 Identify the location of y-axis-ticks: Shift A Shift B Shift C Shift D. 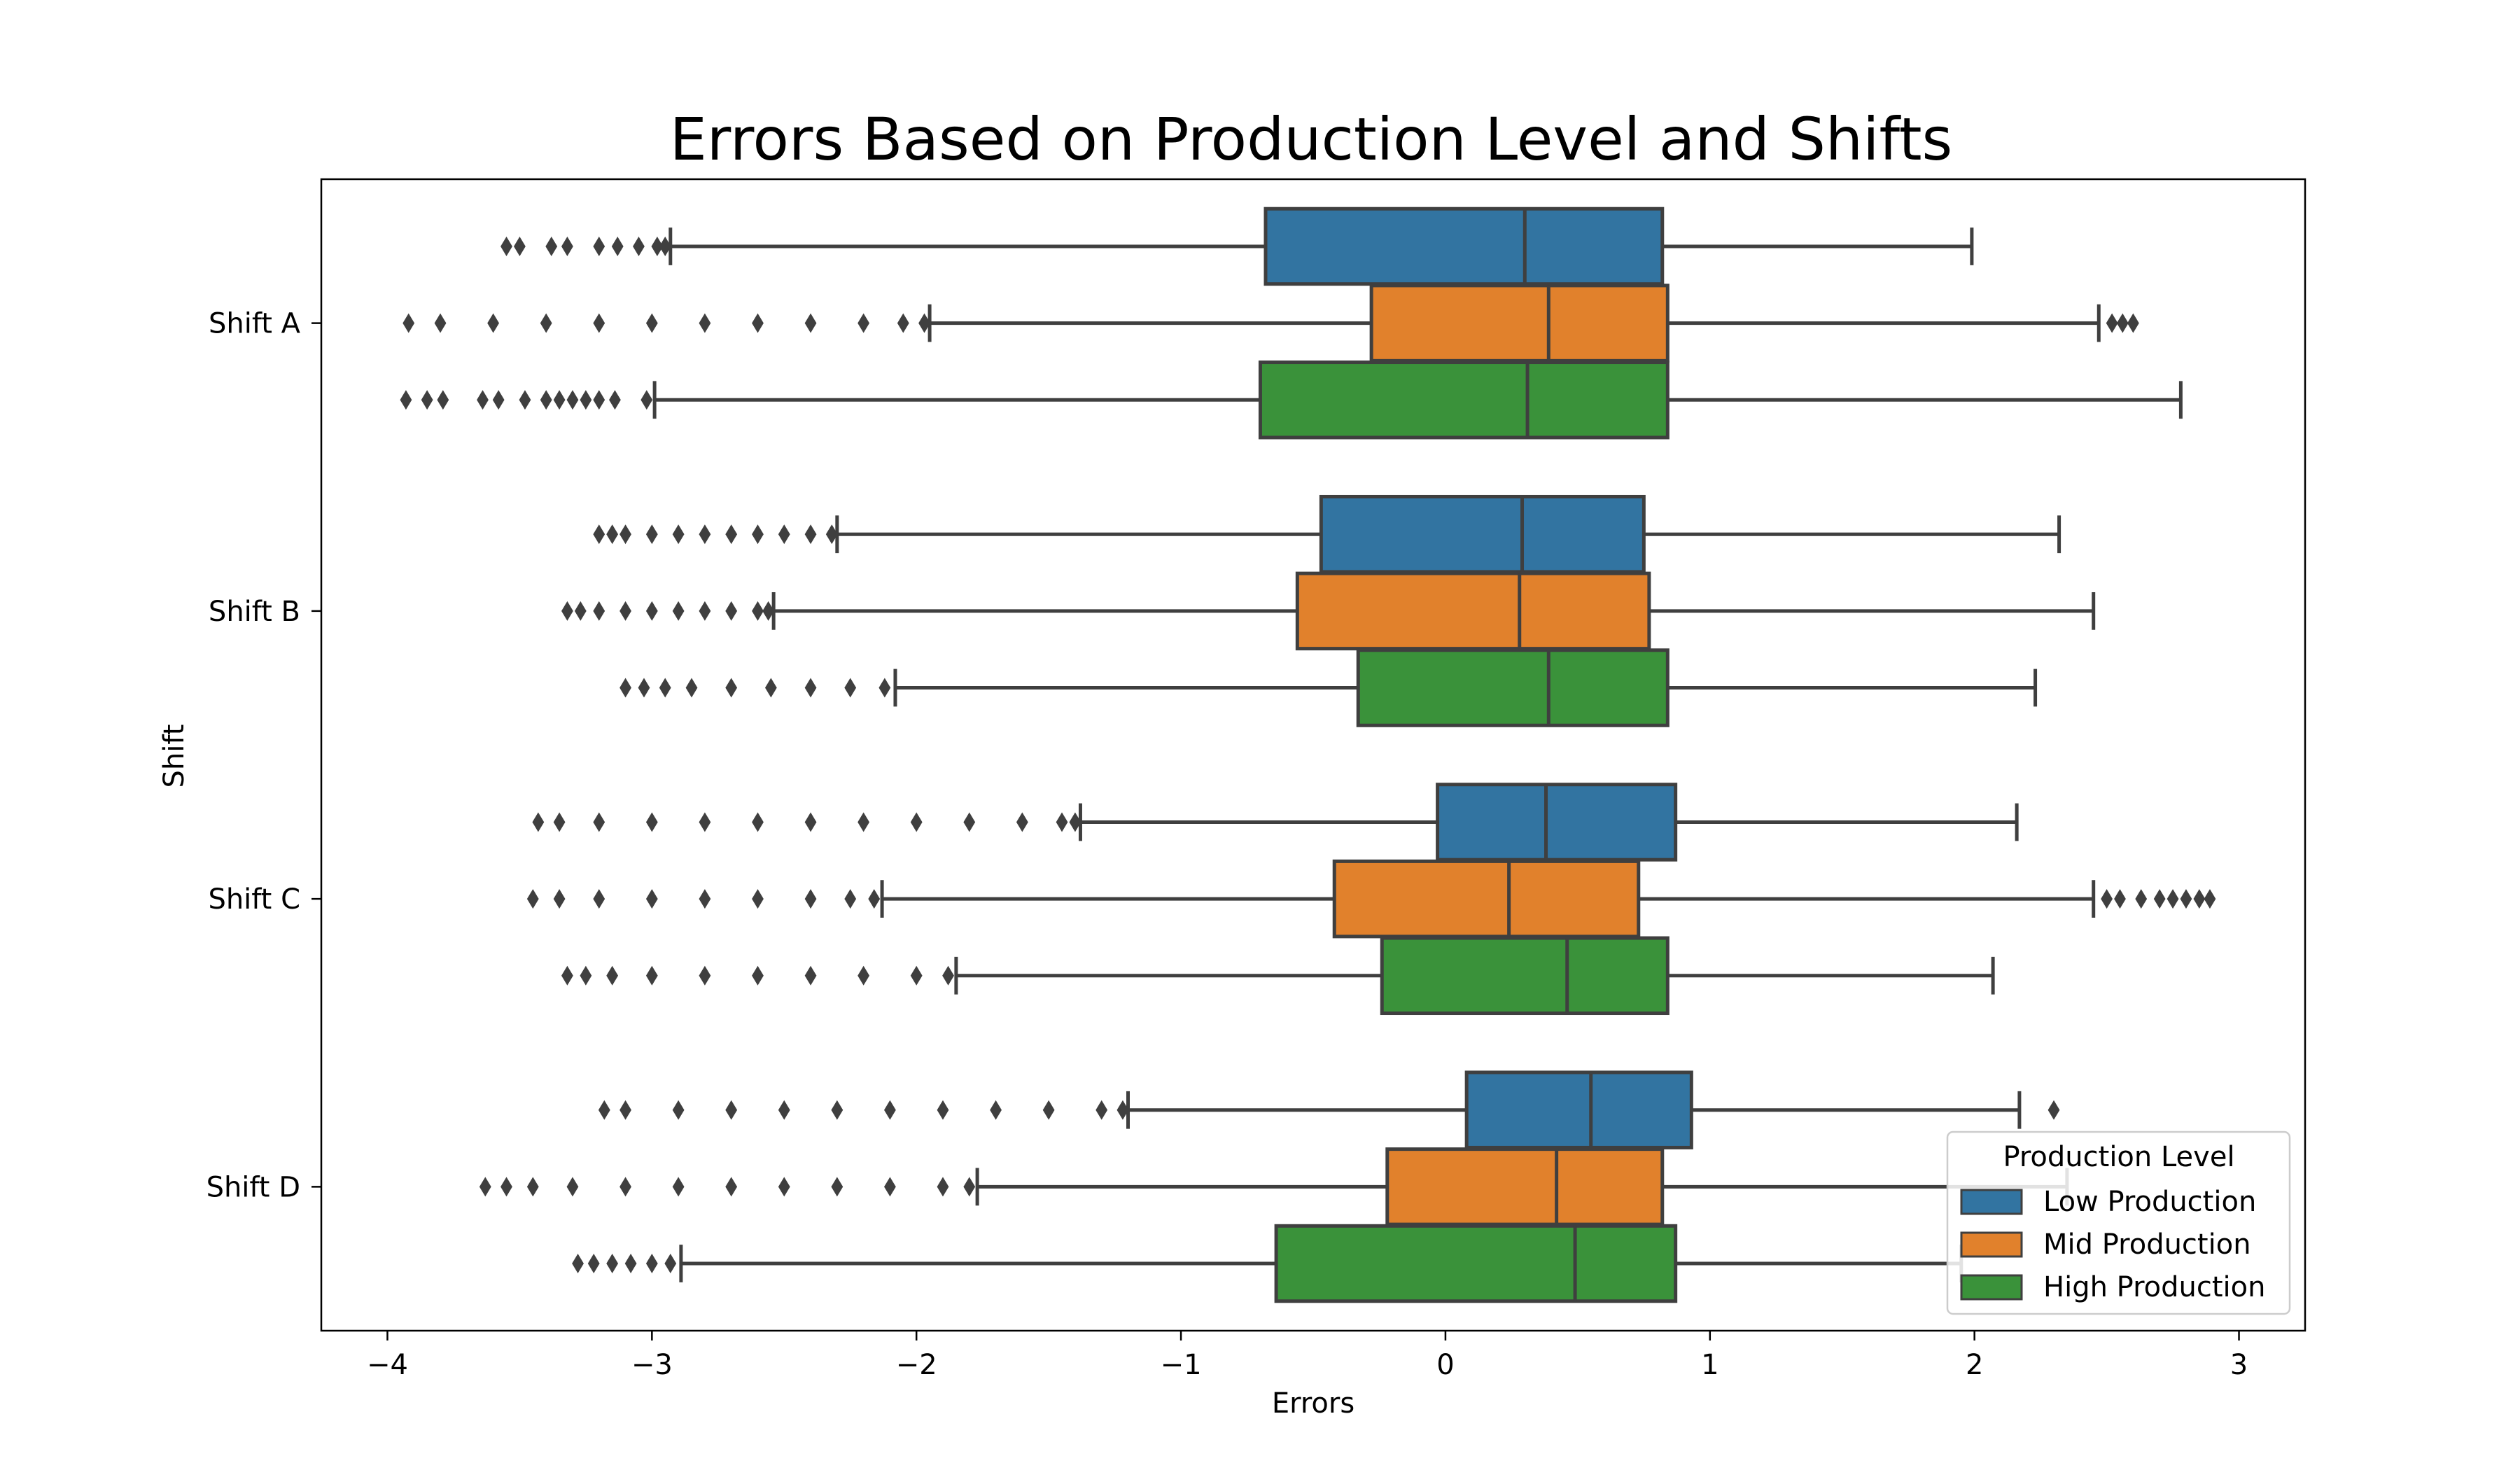
(263, 755).